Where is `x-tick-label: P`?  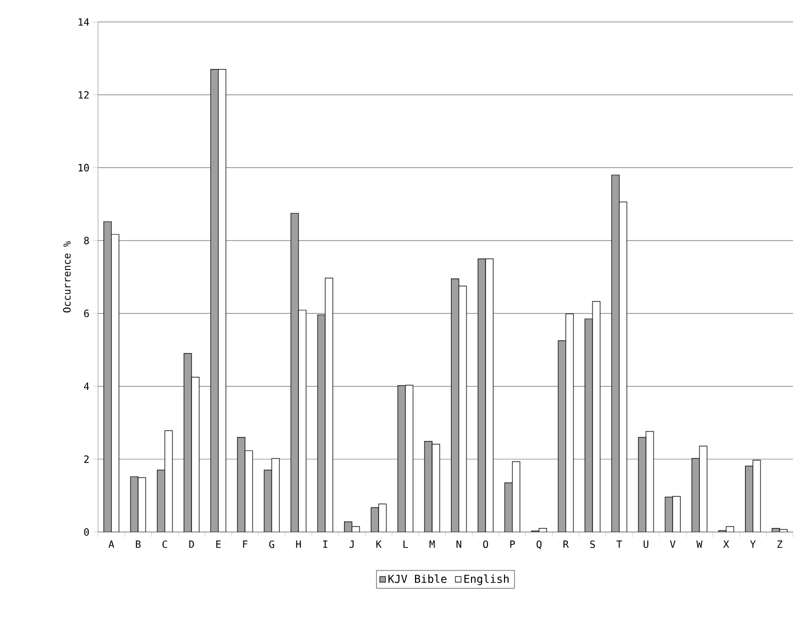
x-tick-label: P is located at coordinates (512, 544).